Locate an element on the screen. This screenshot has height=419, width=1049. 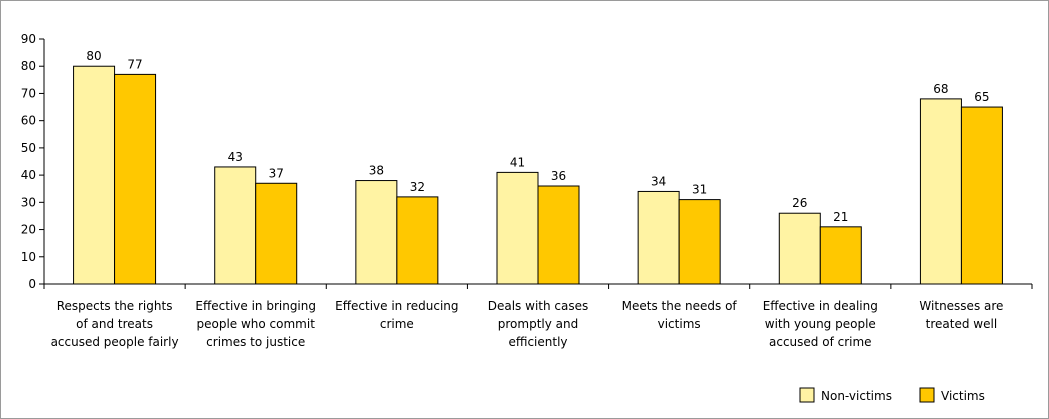
bar-value-label: 38 is located at coordinates (376, 171).